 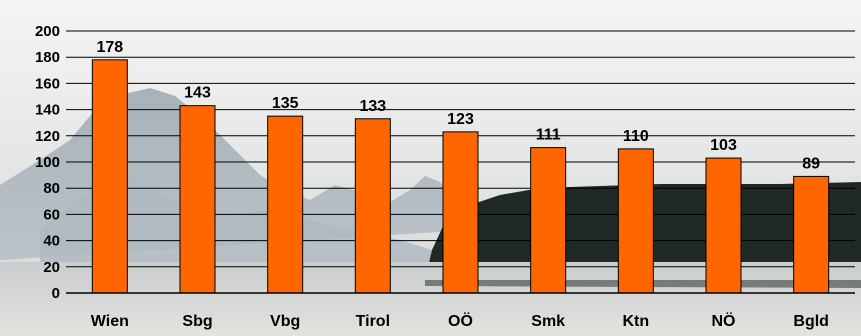 What do you see at coordinates (197, 321) in the screenshot?
I see `x-tick-label: Sbg` at bounding box center [197, 321].